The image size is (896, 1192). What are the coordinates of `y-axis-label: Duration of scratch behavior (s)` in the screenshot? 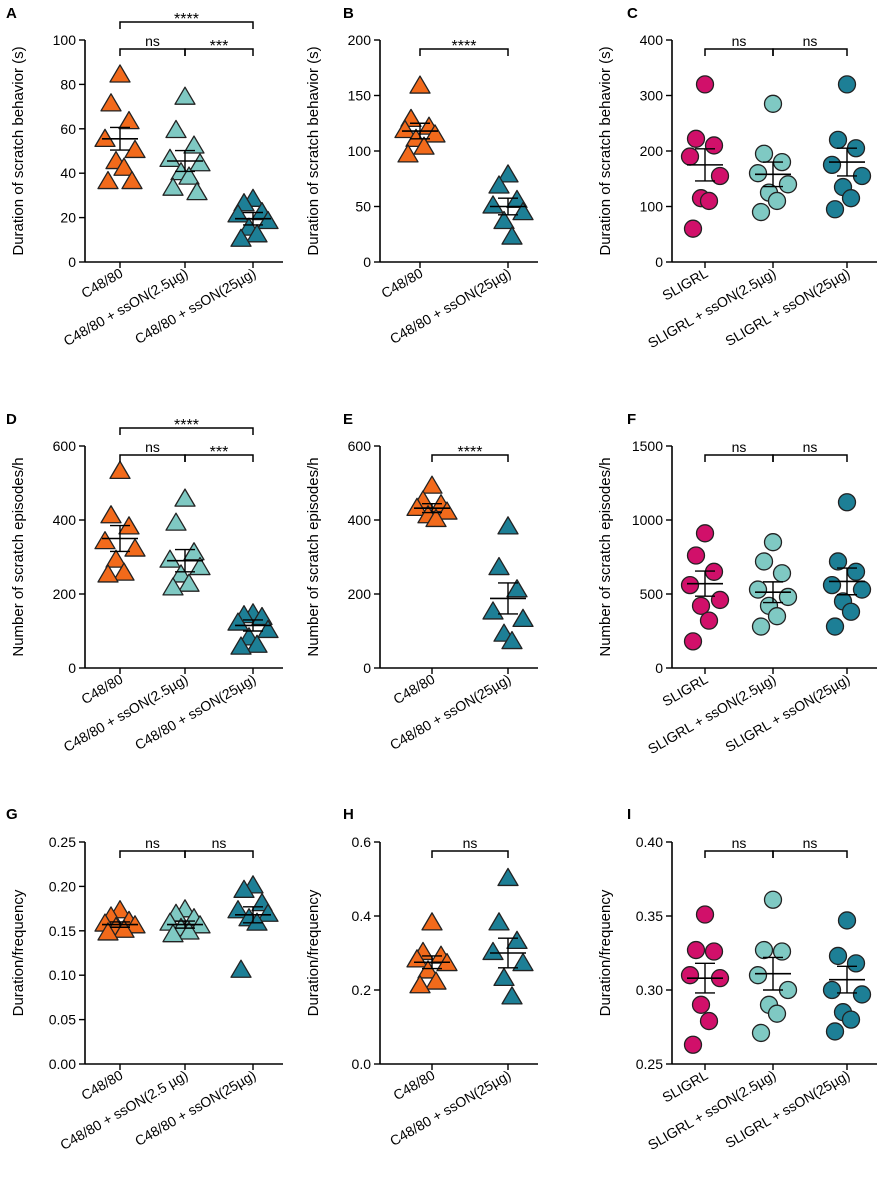 It's located at (313, 150).